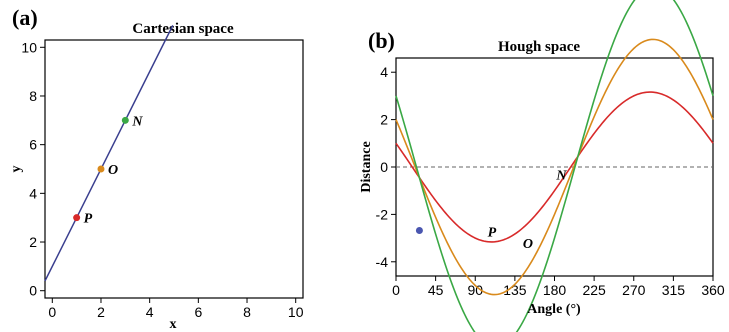 The image size is (729, 332). What do you see at coordinates (561, 175) in the screenshot?
I see `series-label-N: N` at bounding box center [561, 175].